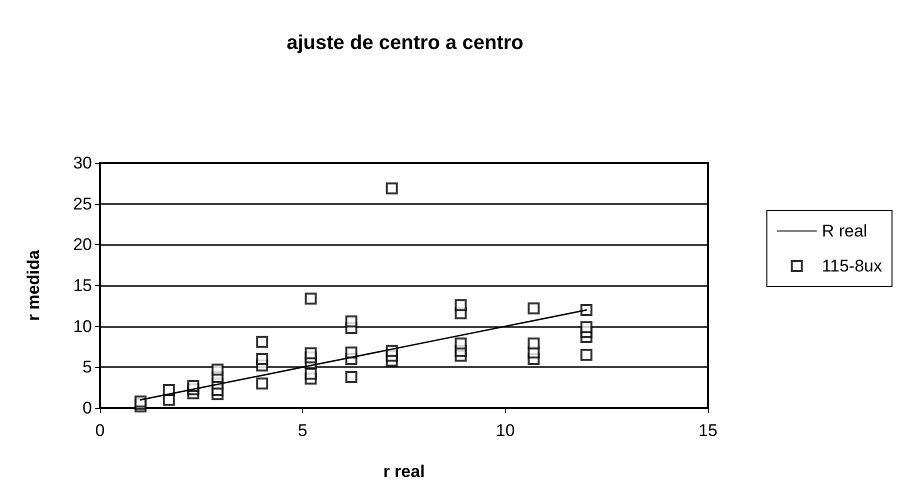 This screenshot has height=497, width=902. What do you see at coordinates (852, 266) in the screenshot?
I see `legend-label: 115-8ux` at bounding box center [852, 266].